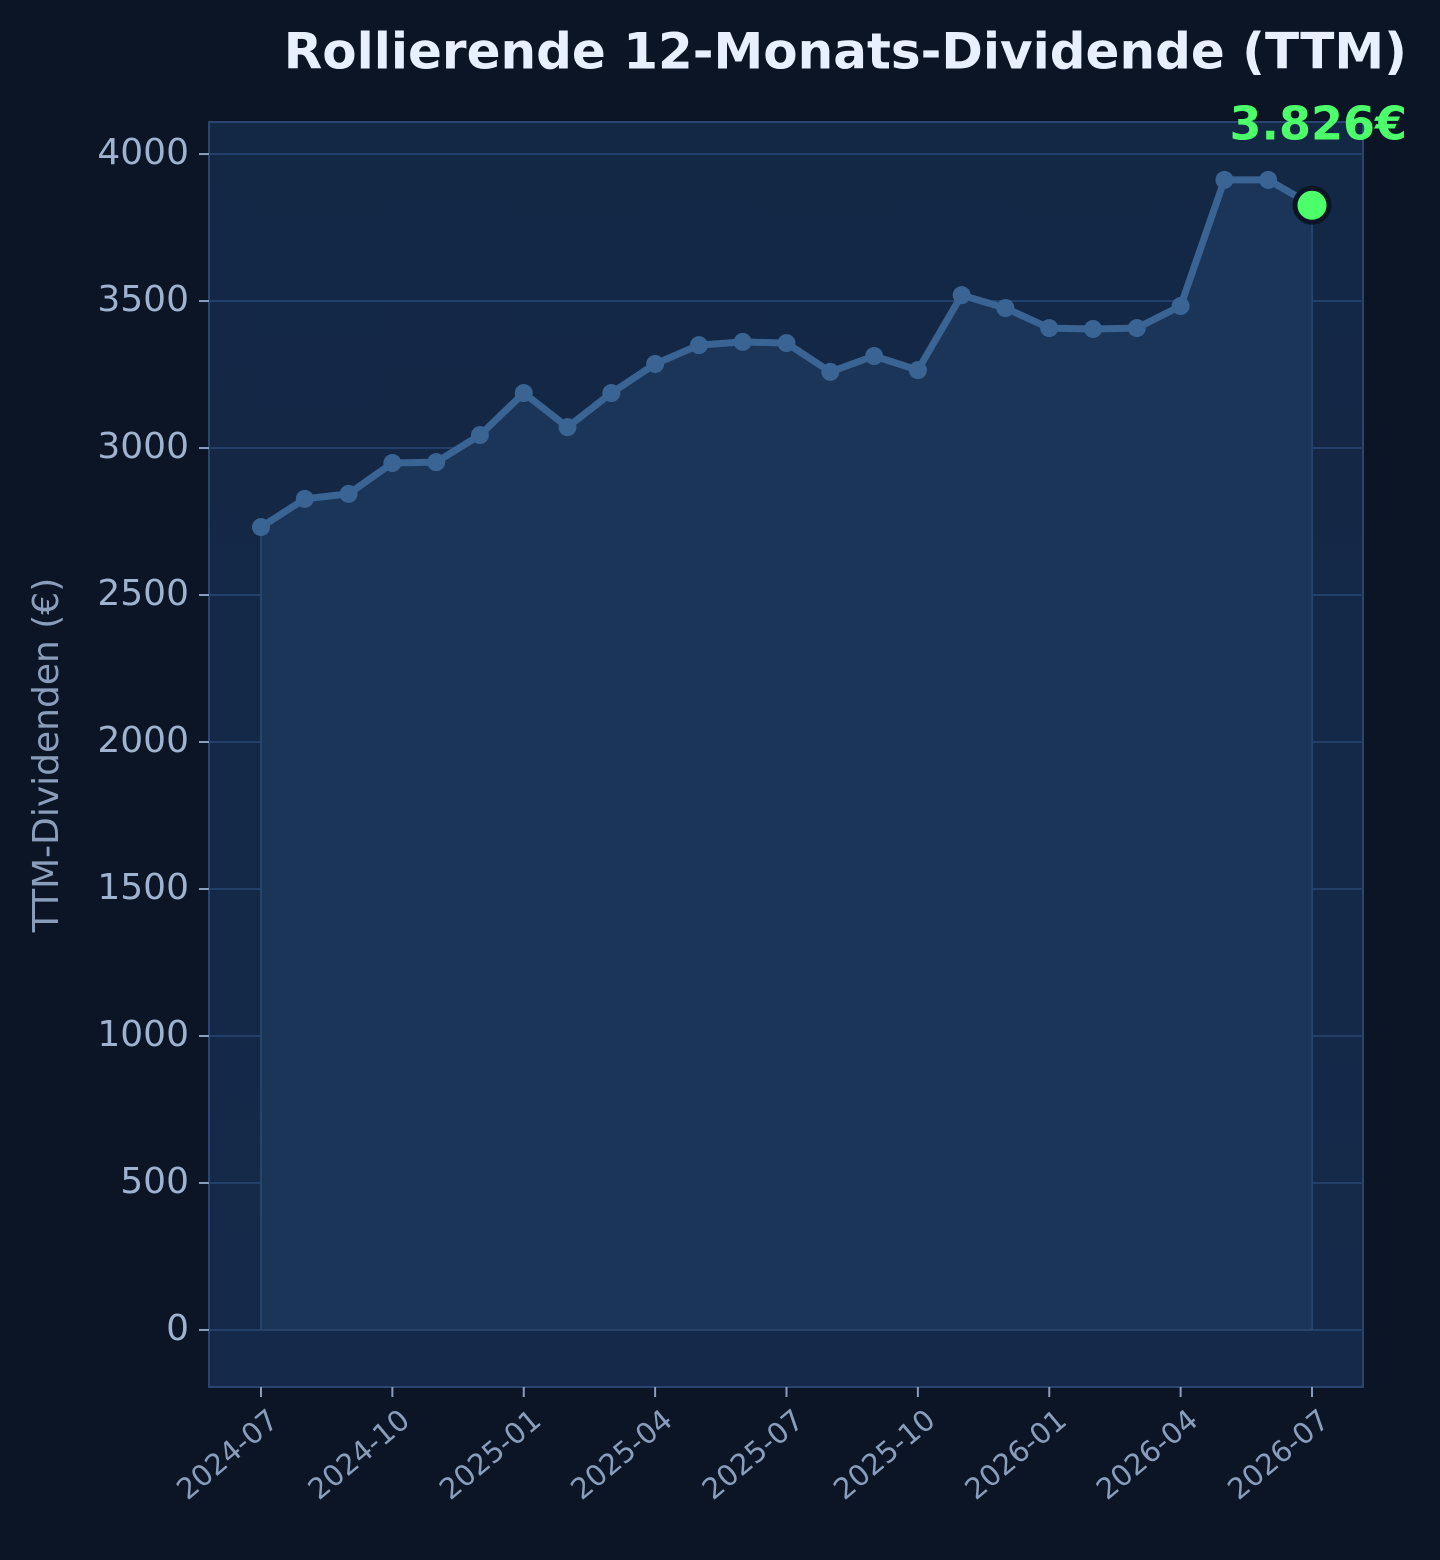 The image size is (1440, 1560). I want to click on x-tick-label: 2026-04, so click(1147, 1454).